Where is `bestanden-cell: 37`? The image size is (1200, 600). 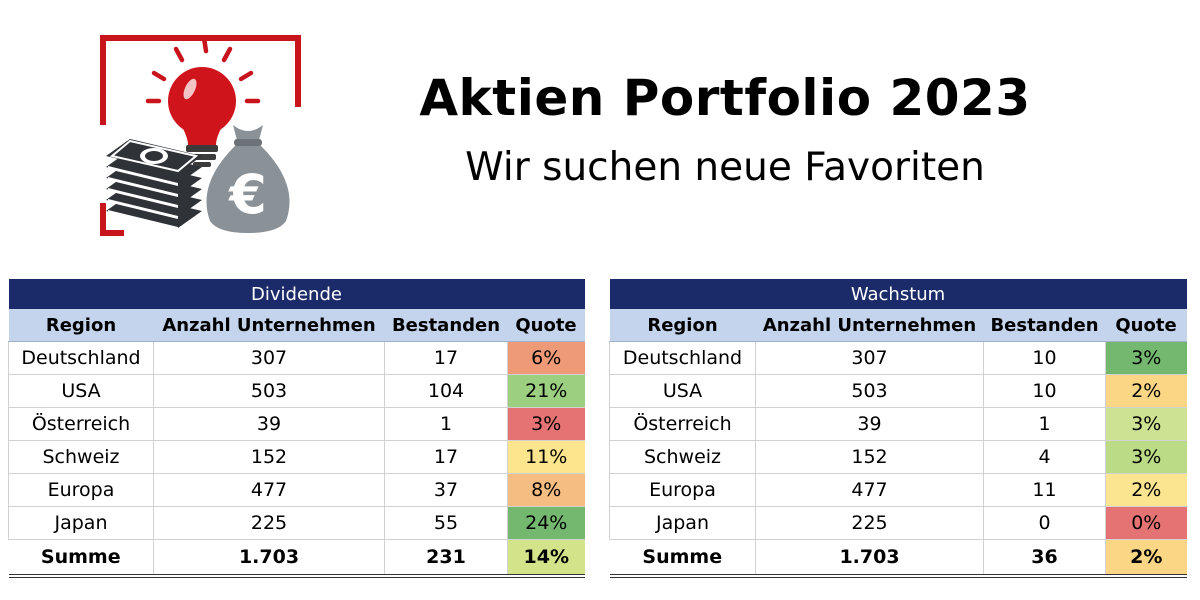
bestanden-cell: 37 is located at coordinates (446, 490).